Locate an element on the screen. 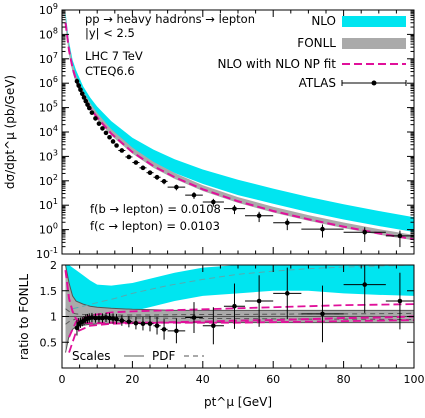 The height and width of the screenshot is (418, 425). top-legend: NLO FONLL NLO with NLO NP fit ATLAS is located at coordinates (312, 52).